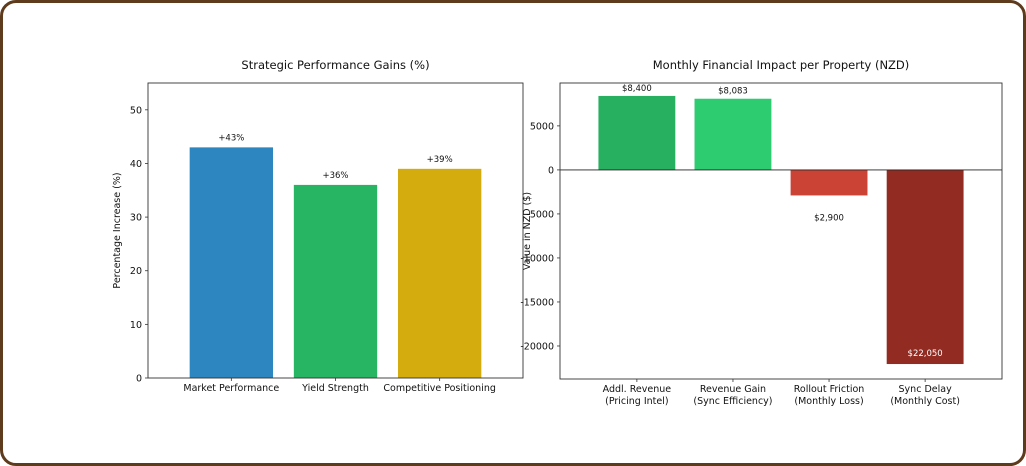 Image resolution: width=1026 pixels, height=466 pixels. I want to click on data-label-1: $8,083, so click(733, 92).